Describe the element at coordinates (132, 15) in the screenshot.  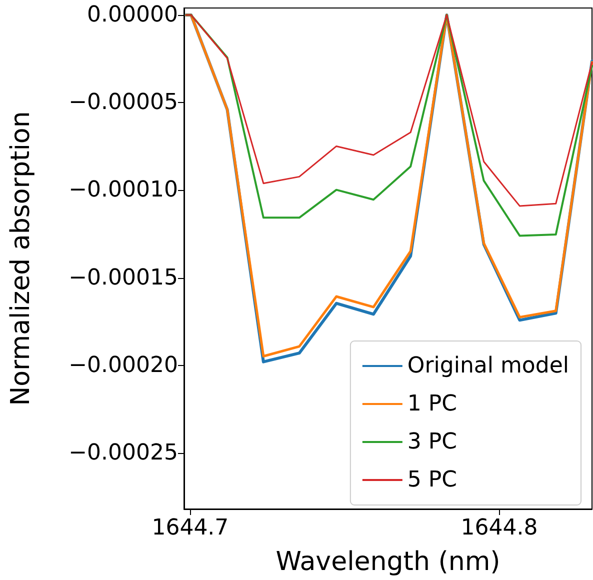
I see `y-tick-label: 0.00000` at that location.